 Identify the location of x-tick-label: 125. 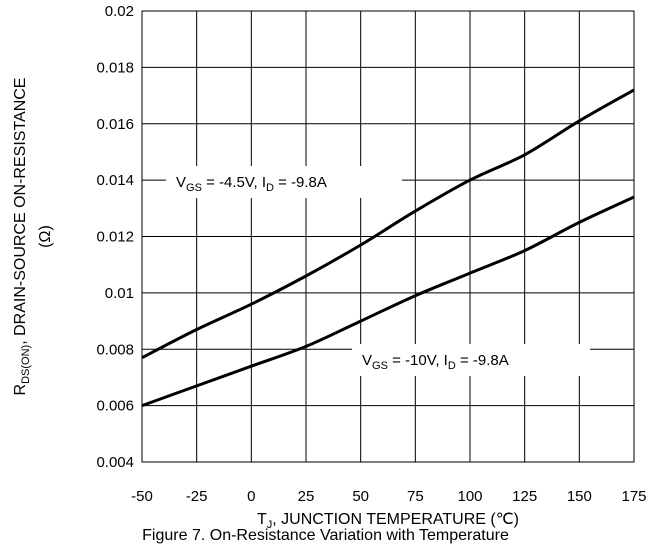
(524, 496).